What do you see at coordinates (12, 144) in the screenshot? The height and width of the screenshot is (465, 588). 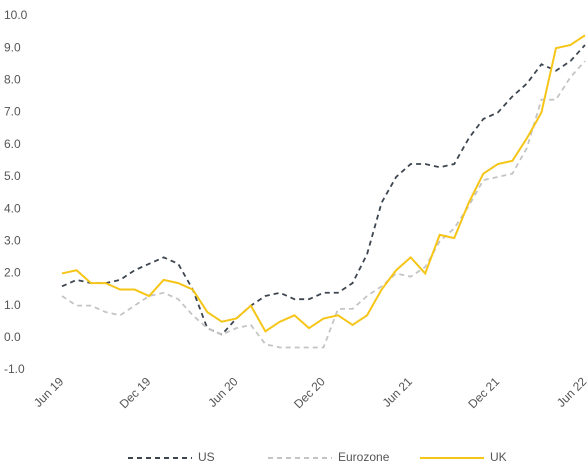 I see `y-tick-label: 6.0` at bounding box center [12, 144].